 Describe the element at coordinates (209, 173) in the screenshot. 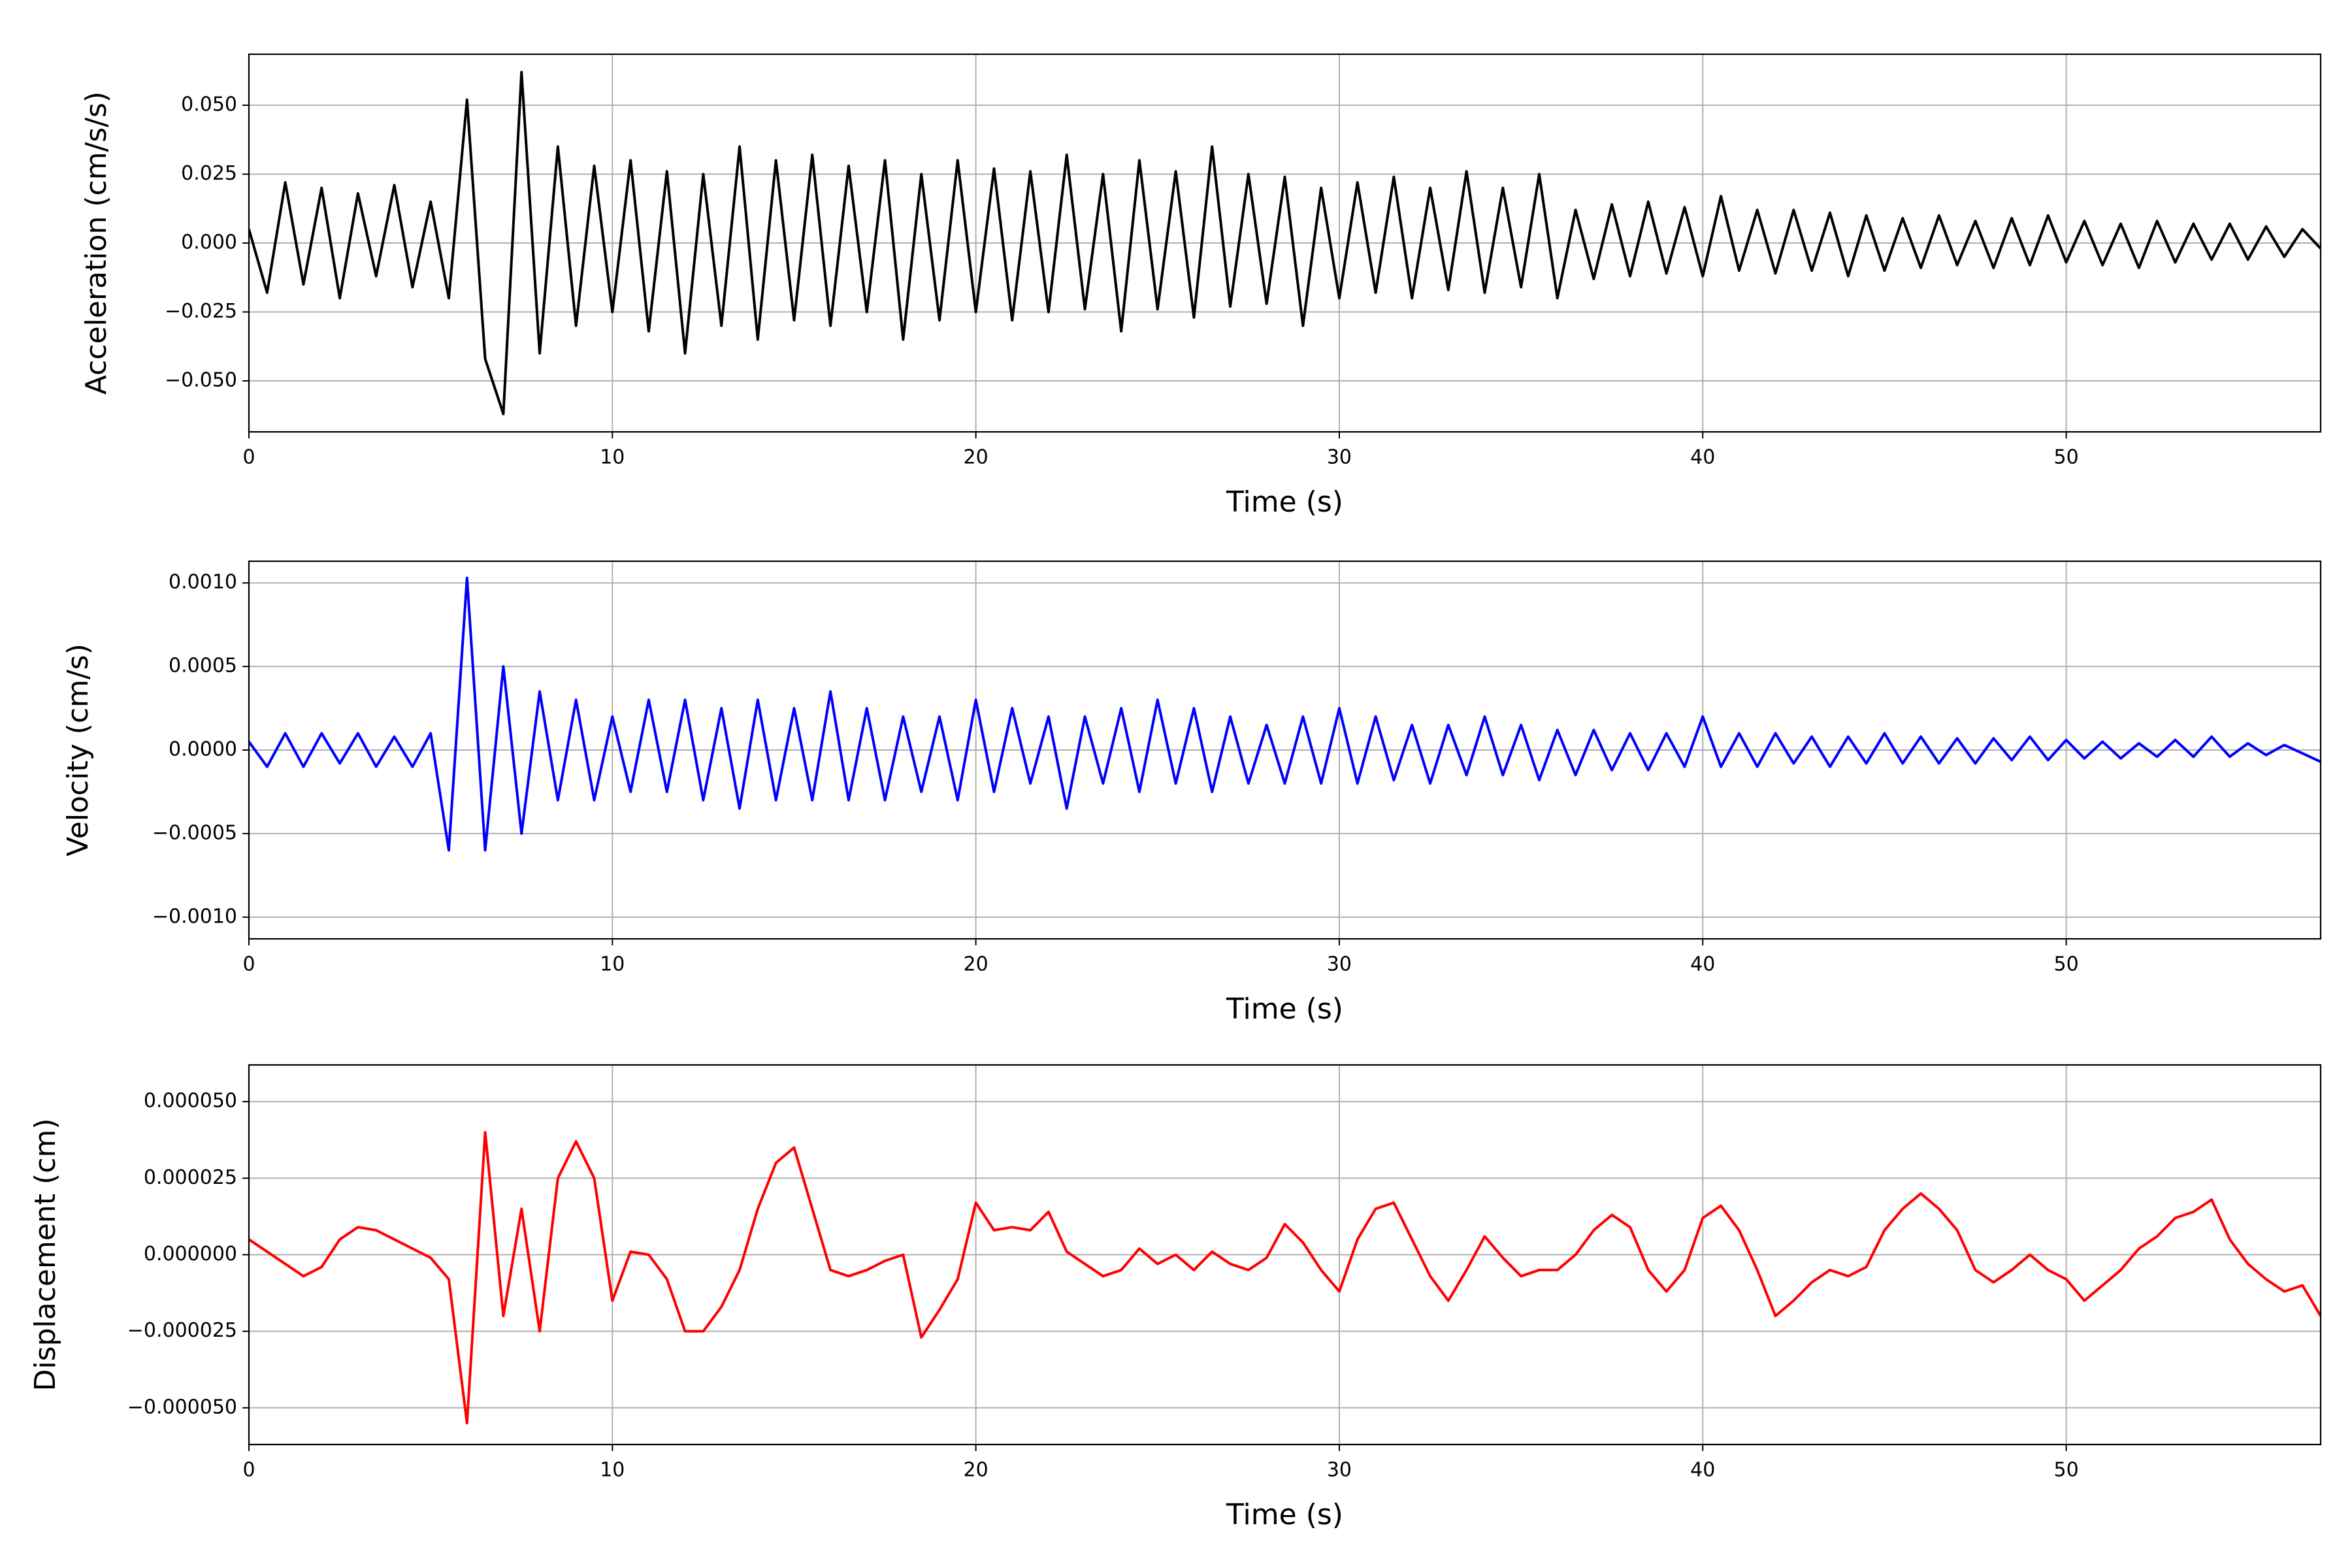

I see `y-tick-label: 0.025` at that location.